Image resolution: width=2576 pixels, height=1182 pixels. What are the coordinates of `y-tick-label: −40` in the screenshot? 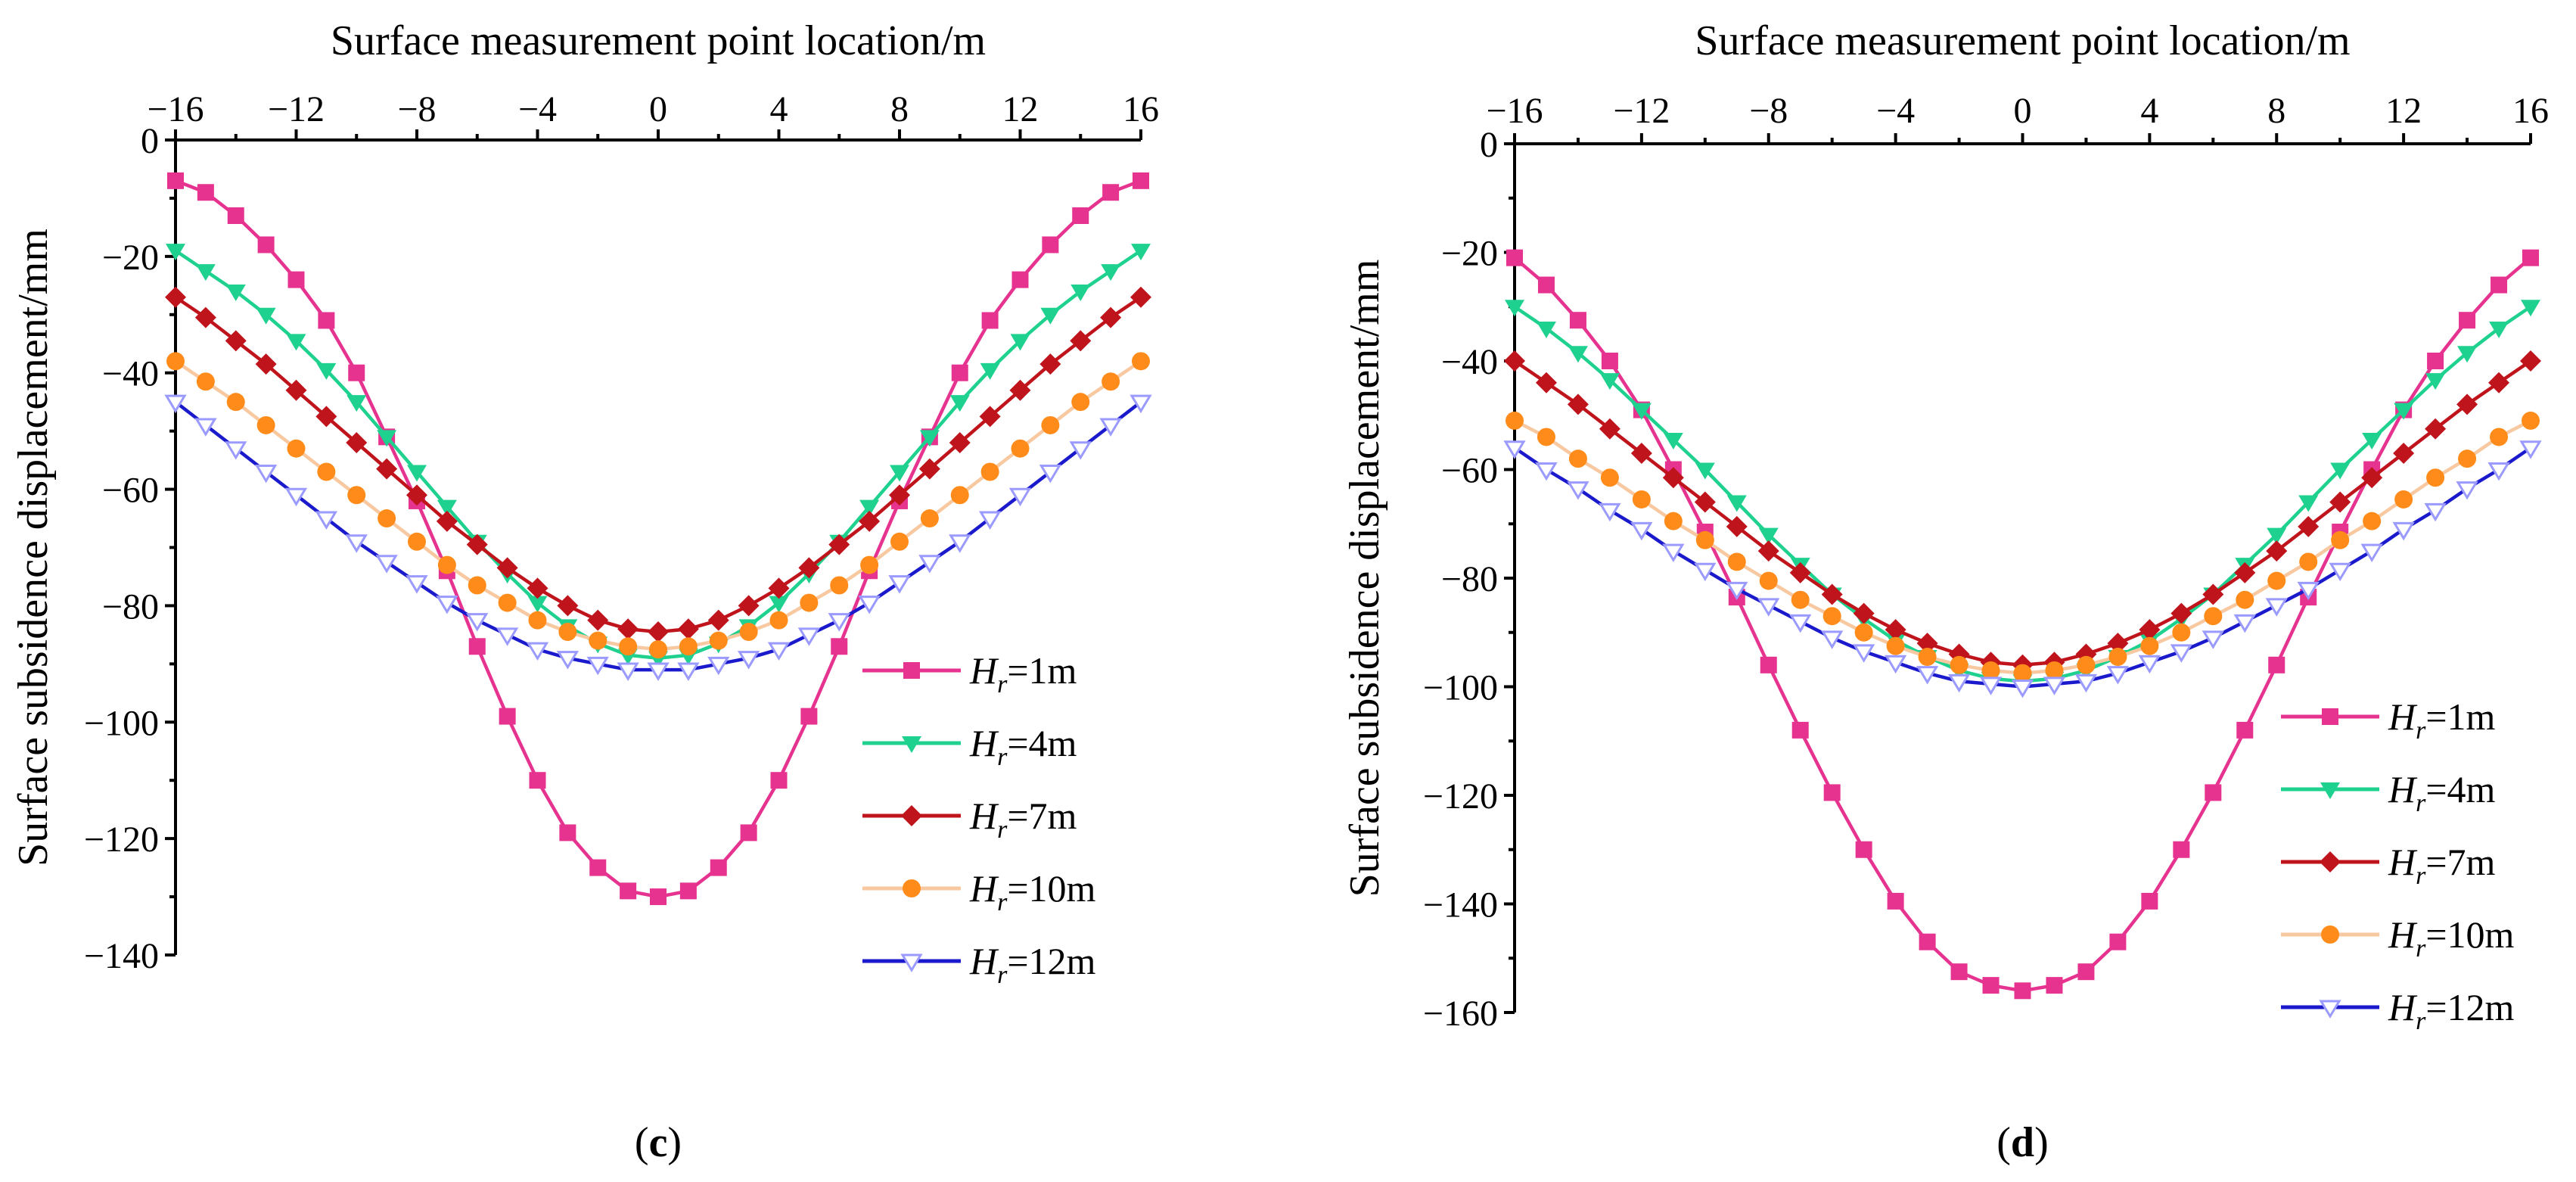 It's located at (1469, 362).